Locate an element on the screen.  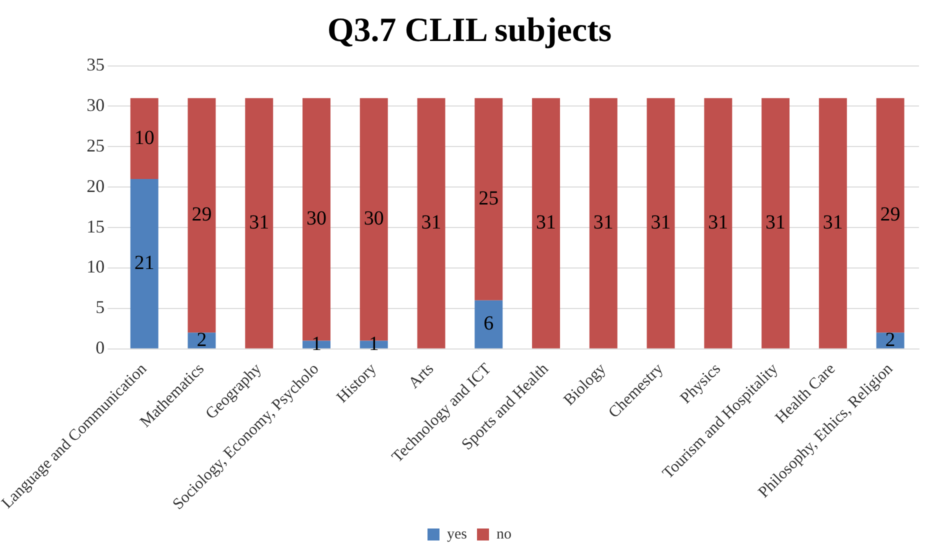
x-tick-label: Arts is located at coordinates (422, 376).